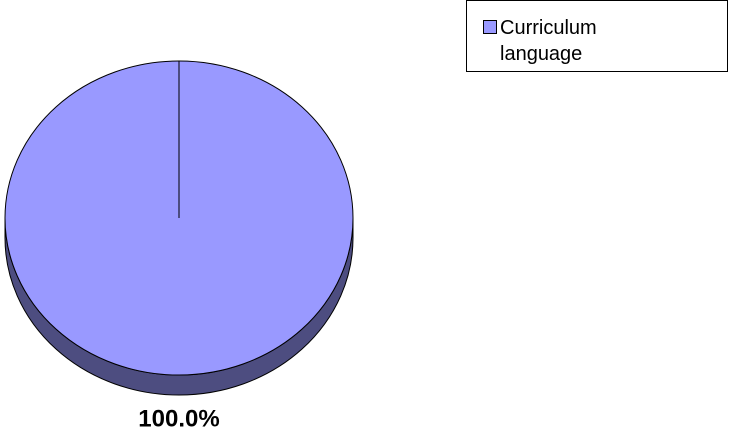 The image size is (733, 446). Describe the element at coordinates (178, 418) in the screenshot. I see `data-label: 100.0%` at that location.